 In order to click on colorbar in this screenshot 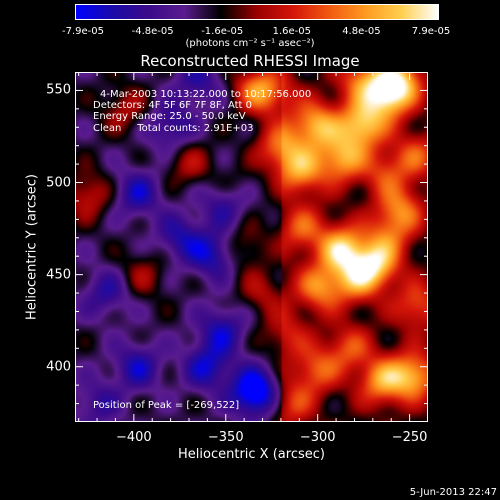, I will do `click(257, 12)`.